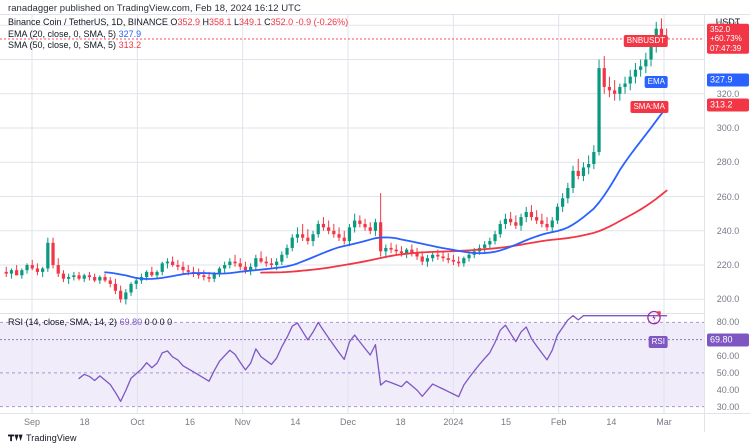  Describe the element at coordinates (15, 438) in the screenshot. I see `tradingview-mark-icon` at that location.